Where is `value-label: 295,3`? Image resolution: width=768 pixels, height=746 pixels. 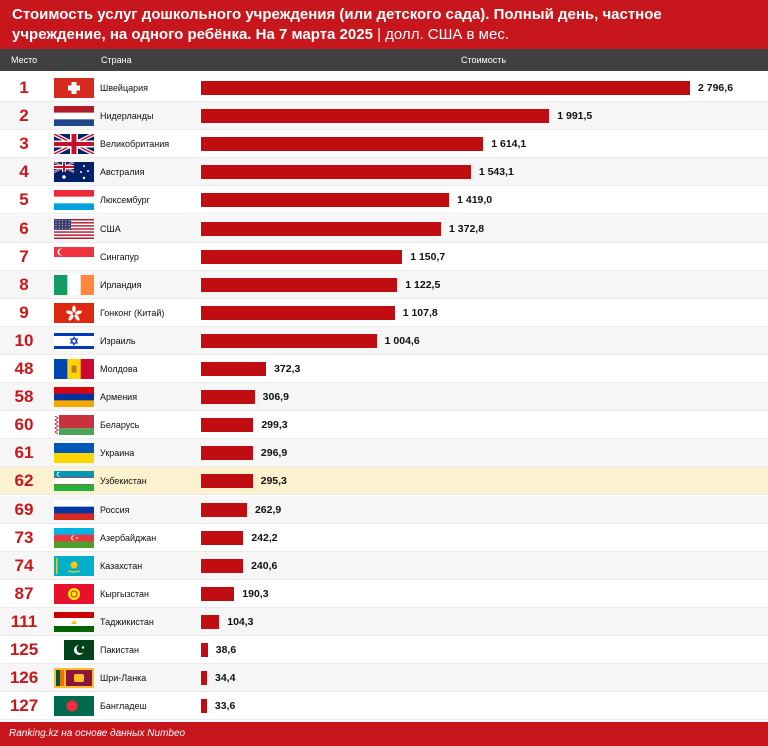
value-label: 295,3 is located at coordinates (273, 481).